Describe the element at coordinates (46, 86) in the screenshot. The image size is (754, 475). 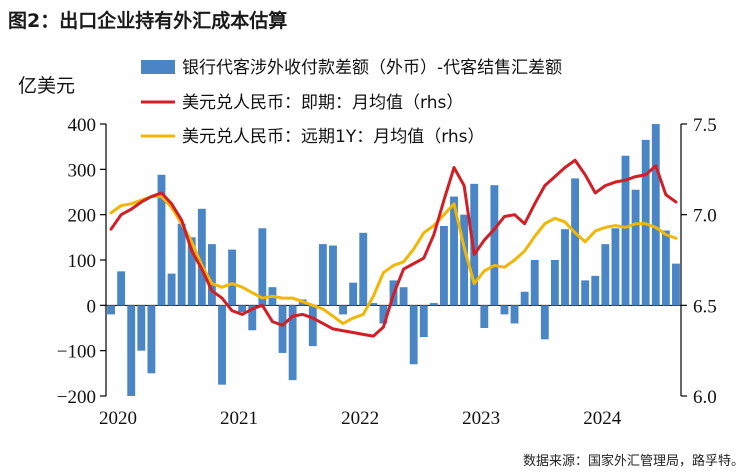
I see `left-axis-unit: 亿美元` at that location.